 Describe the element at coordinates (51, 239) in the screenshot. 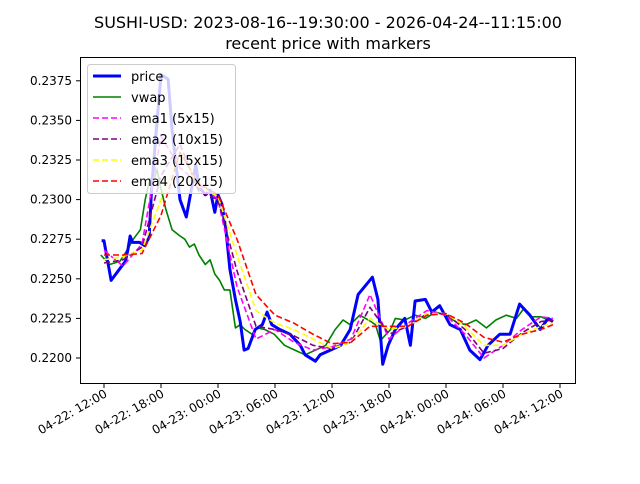

I see `y-tick-label: 0.2275` at that location.